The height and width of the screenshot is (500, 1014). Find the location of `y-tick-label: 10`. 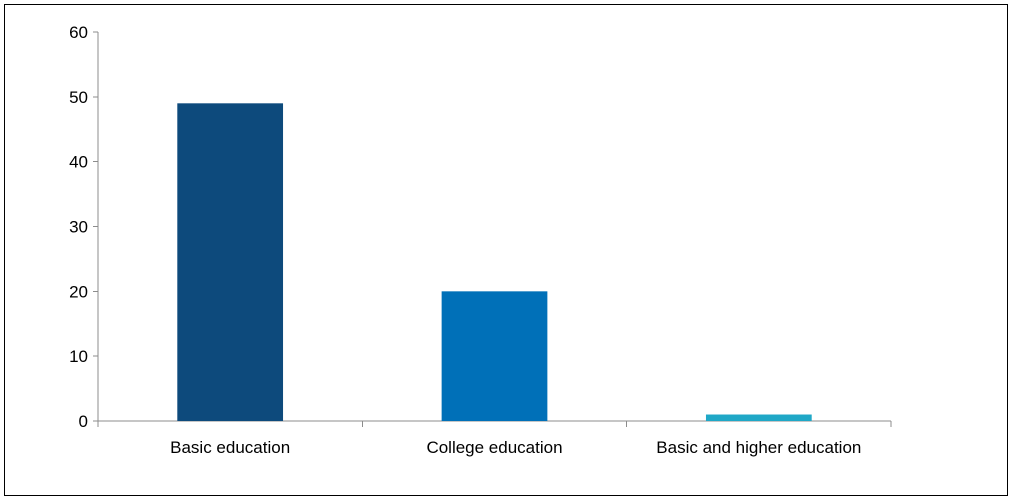

y-tick-label: 10 is located at coordinates (78, 356).